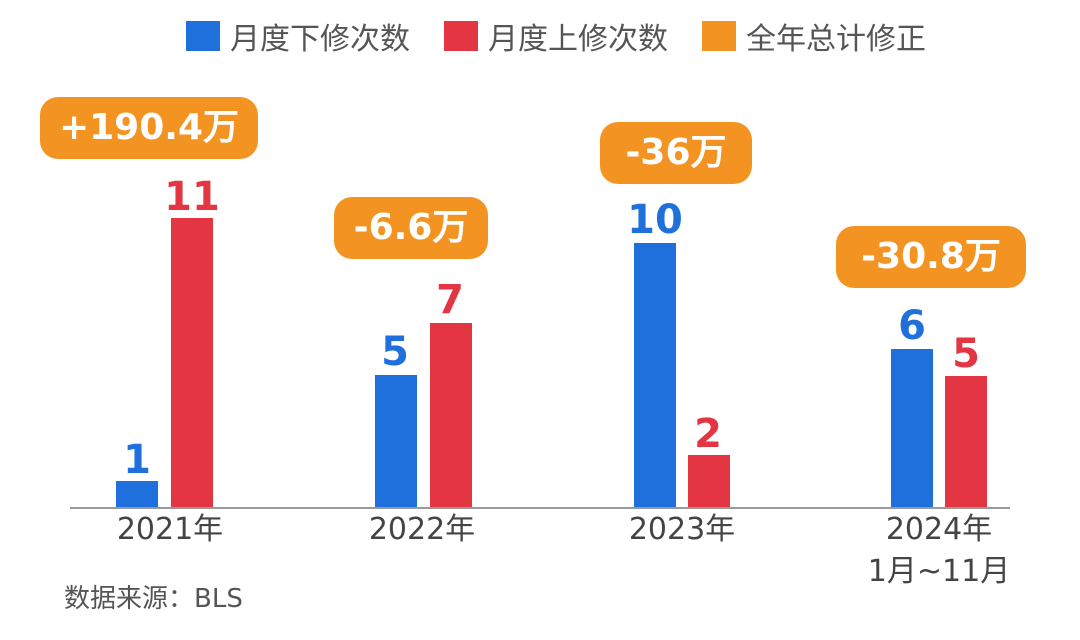 The width and height of the screenshot is (1080, 640). I want to click on down-count-label: 10, so click(655, 220).